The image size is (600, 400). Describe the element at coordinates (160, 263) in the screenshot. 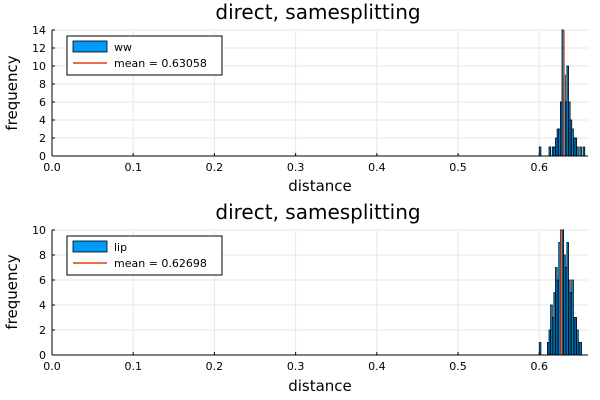

I see `legend-label-mean-bottom: mean = 0.62698` at that location.